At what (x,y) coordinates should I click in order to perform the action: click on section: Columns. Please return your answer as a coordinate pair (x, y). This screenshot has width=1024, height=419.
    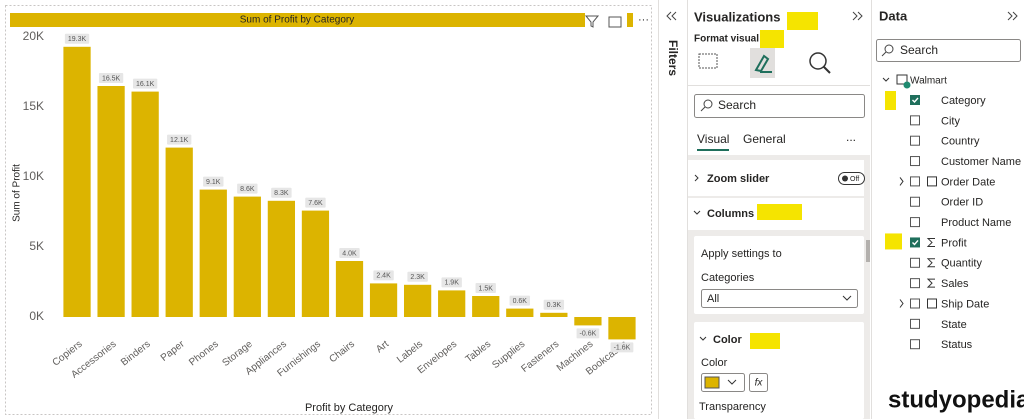
    Looking at the image, I should click on (730, 214).